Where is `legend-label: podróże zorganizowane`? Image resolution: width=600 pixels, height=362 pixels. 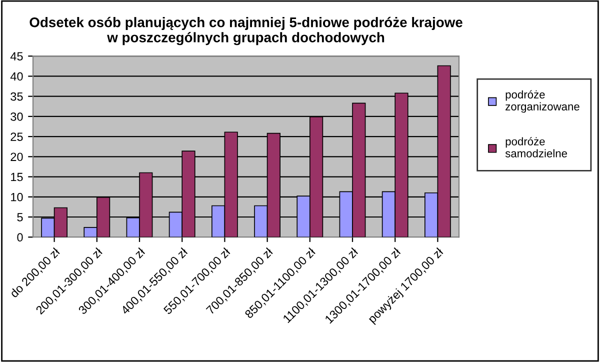 legend-label: podróże zorganizowane is located at coordinates (543, 101).